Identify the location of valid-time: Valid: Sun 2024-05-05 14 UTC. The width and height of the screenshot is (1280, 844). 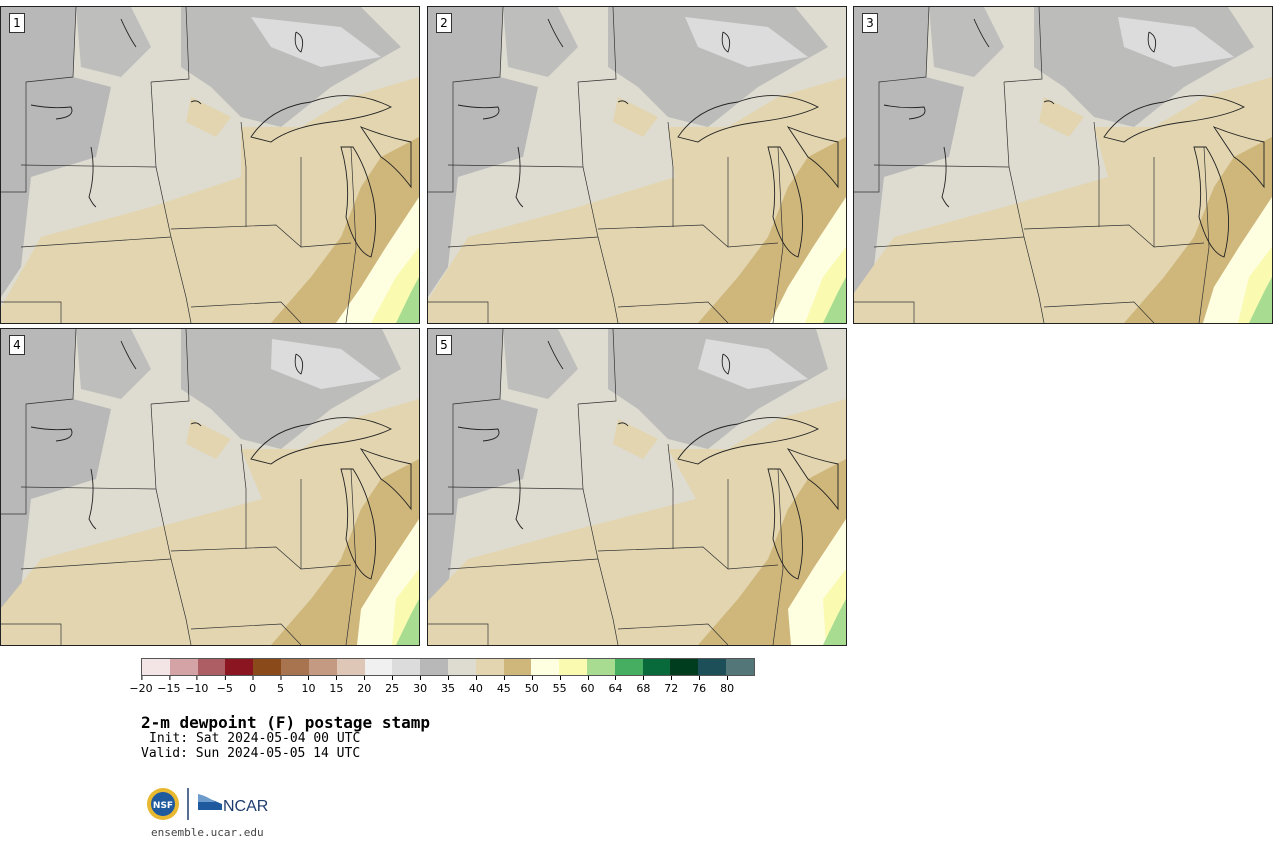
(251, 753).